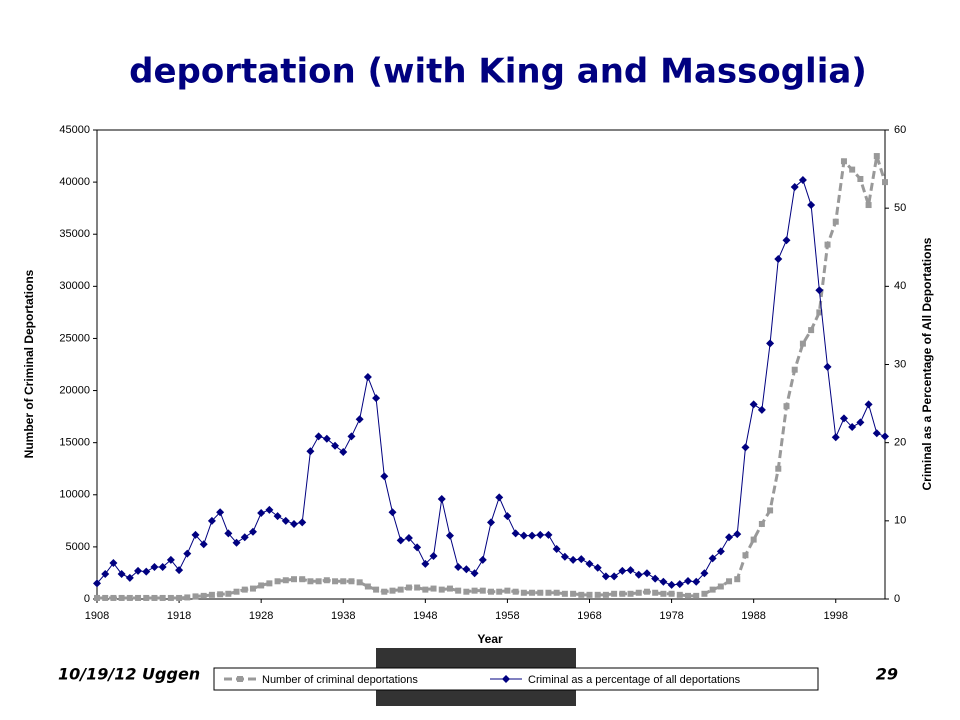 The image size is (960, 720). What do you see at coordinates (753, 616) in the screenshot?
I see `x-tick-label: 1988` at bounding box center [753, 616].